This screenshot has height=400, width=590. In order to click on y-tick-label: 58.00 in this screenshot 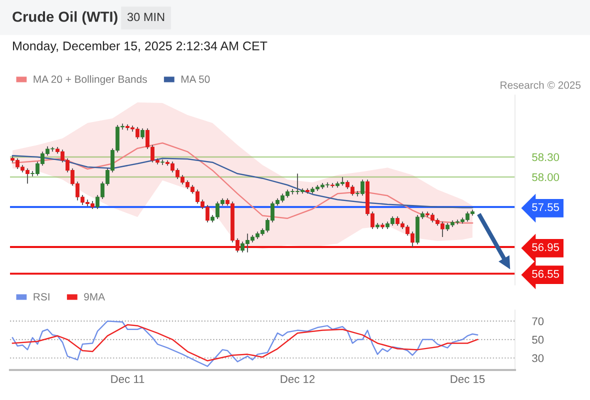, I will do `click(546, 177)`.